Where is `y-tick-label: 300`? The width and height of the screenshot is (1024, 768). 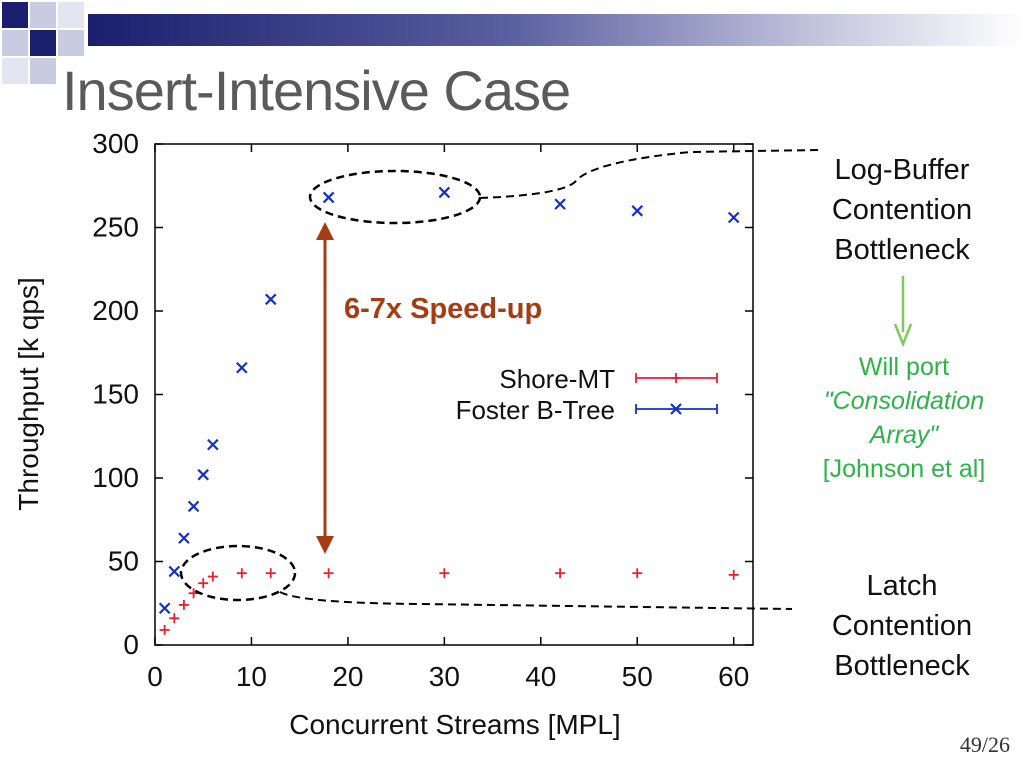
y-tick-label: 300 is located at coordinates (115, 143).